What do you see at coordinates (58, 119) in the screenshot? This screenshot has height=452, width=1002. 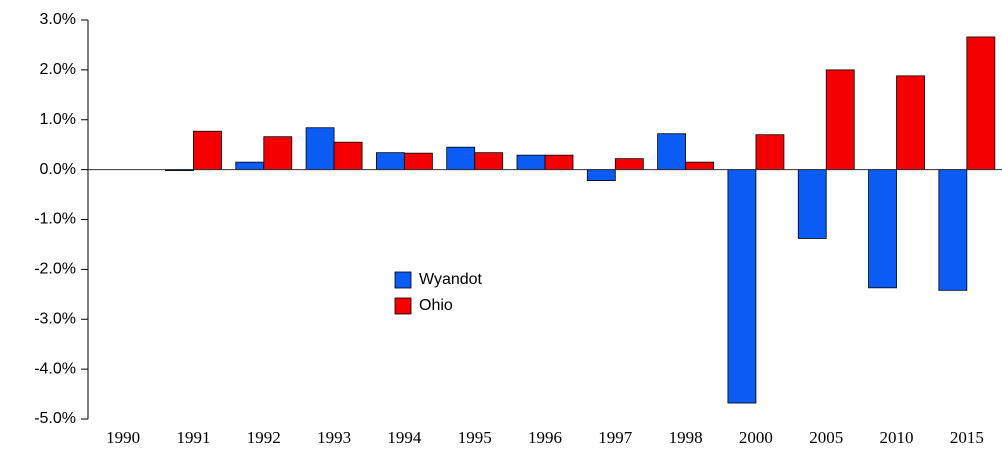 I see `y-tick-label: 1.0%` at bounding box center [58, 119].